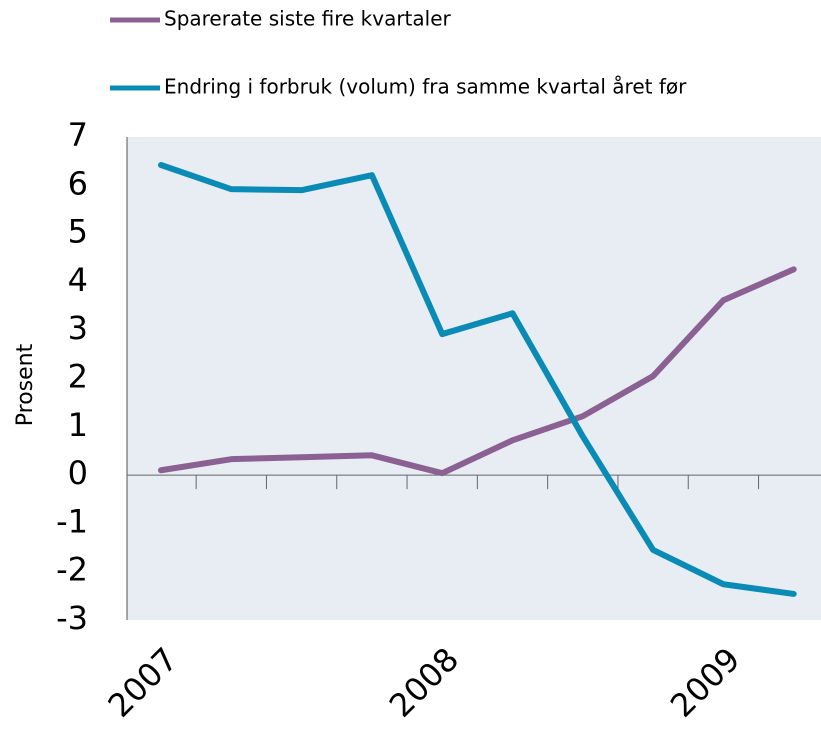 The width and height of the screenshot is (821, 739). What do you see at coordinates (78, 328) in the screenshot?
I see `y-tick-label: 3` at bounding box center [78, 328].